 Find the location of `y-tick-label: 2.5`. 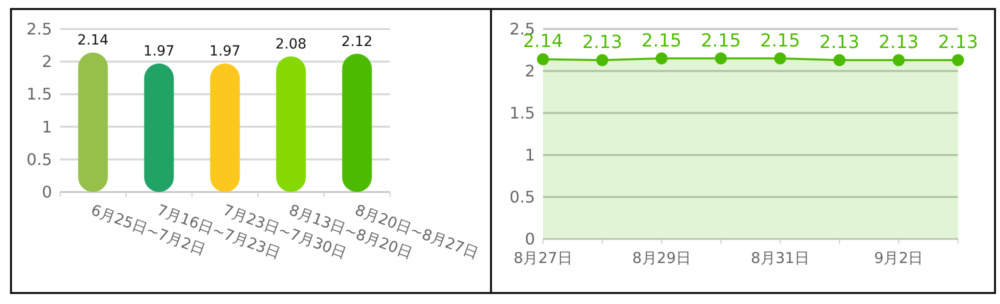

y-tick-label: 2.5 is located at coordinates (39, 29).